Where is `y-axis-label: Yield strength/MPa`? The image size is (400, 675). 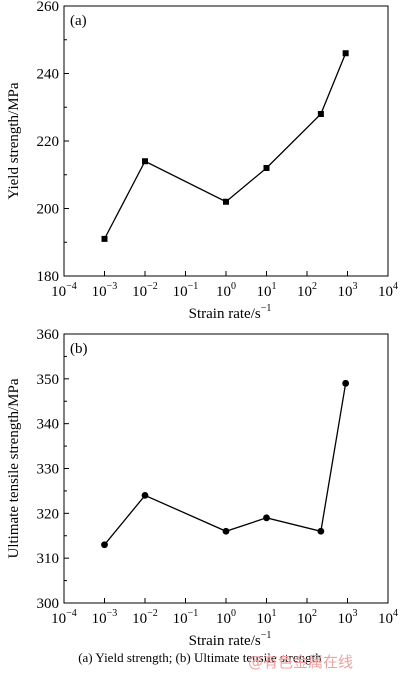
y-axis-label: Yield strength/MPa is located at coordinates (14, 140).